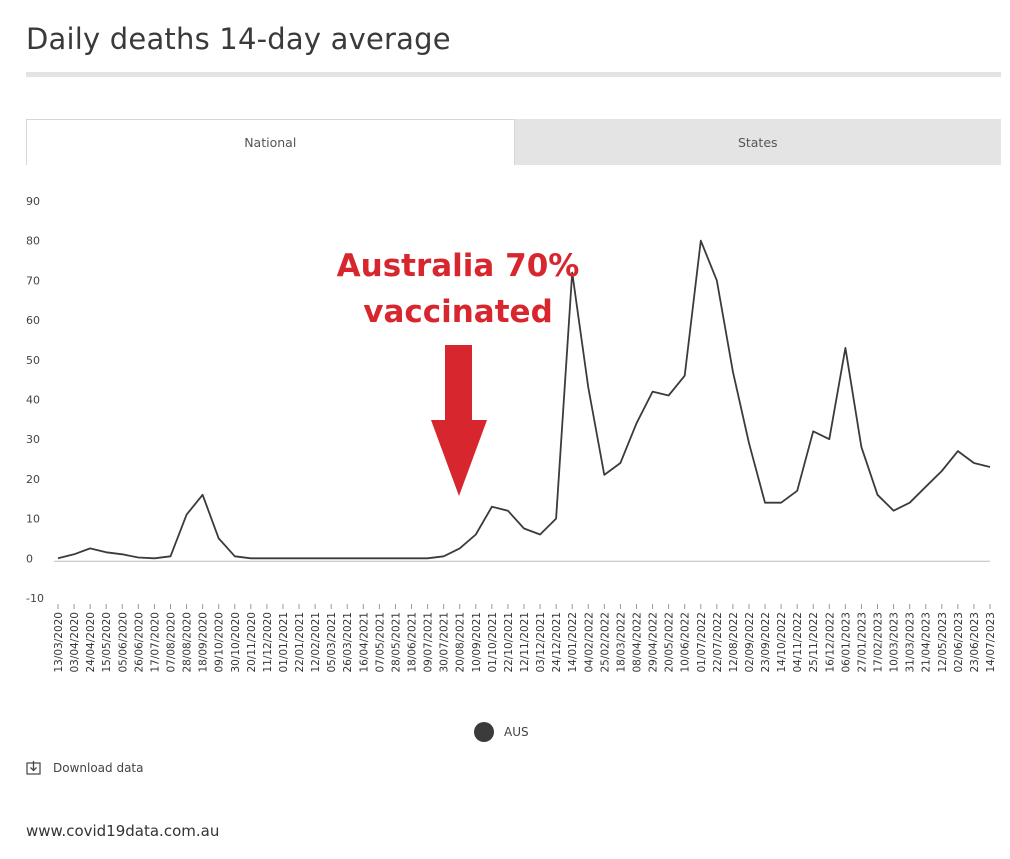  Describe the element at coordinates (33, 320) in the screenshot. I see `y-tick-label: 60` at that location.